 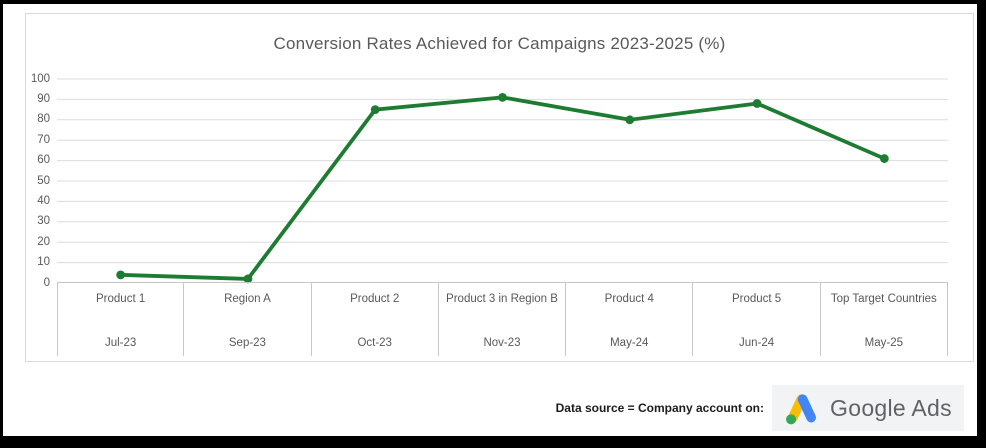 What do you see at coordinates (801, 409) in the screenshot?
I see `google-ads-icon` at bounding box center [801, 409].